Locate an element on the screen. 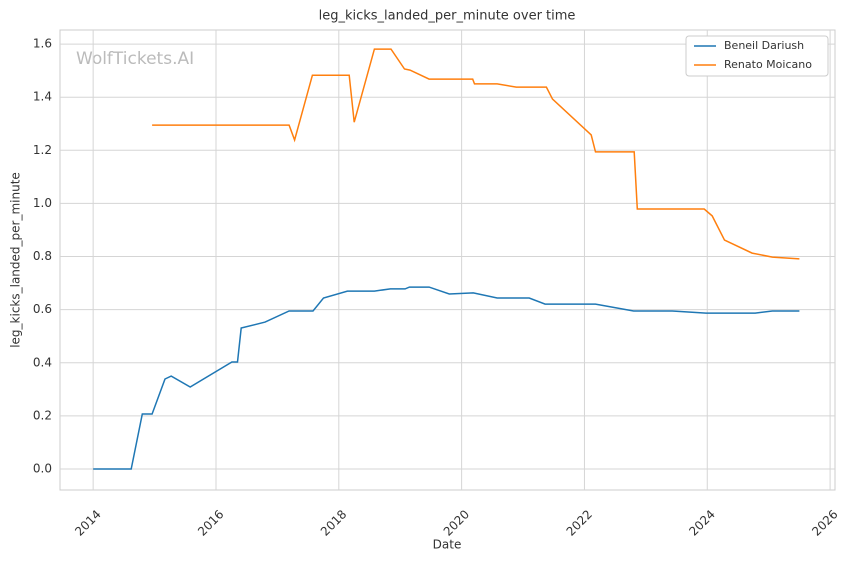 This screenshot has width=856, height=561. y-tick-label: 0.2 is located at coordinates (42, 415).